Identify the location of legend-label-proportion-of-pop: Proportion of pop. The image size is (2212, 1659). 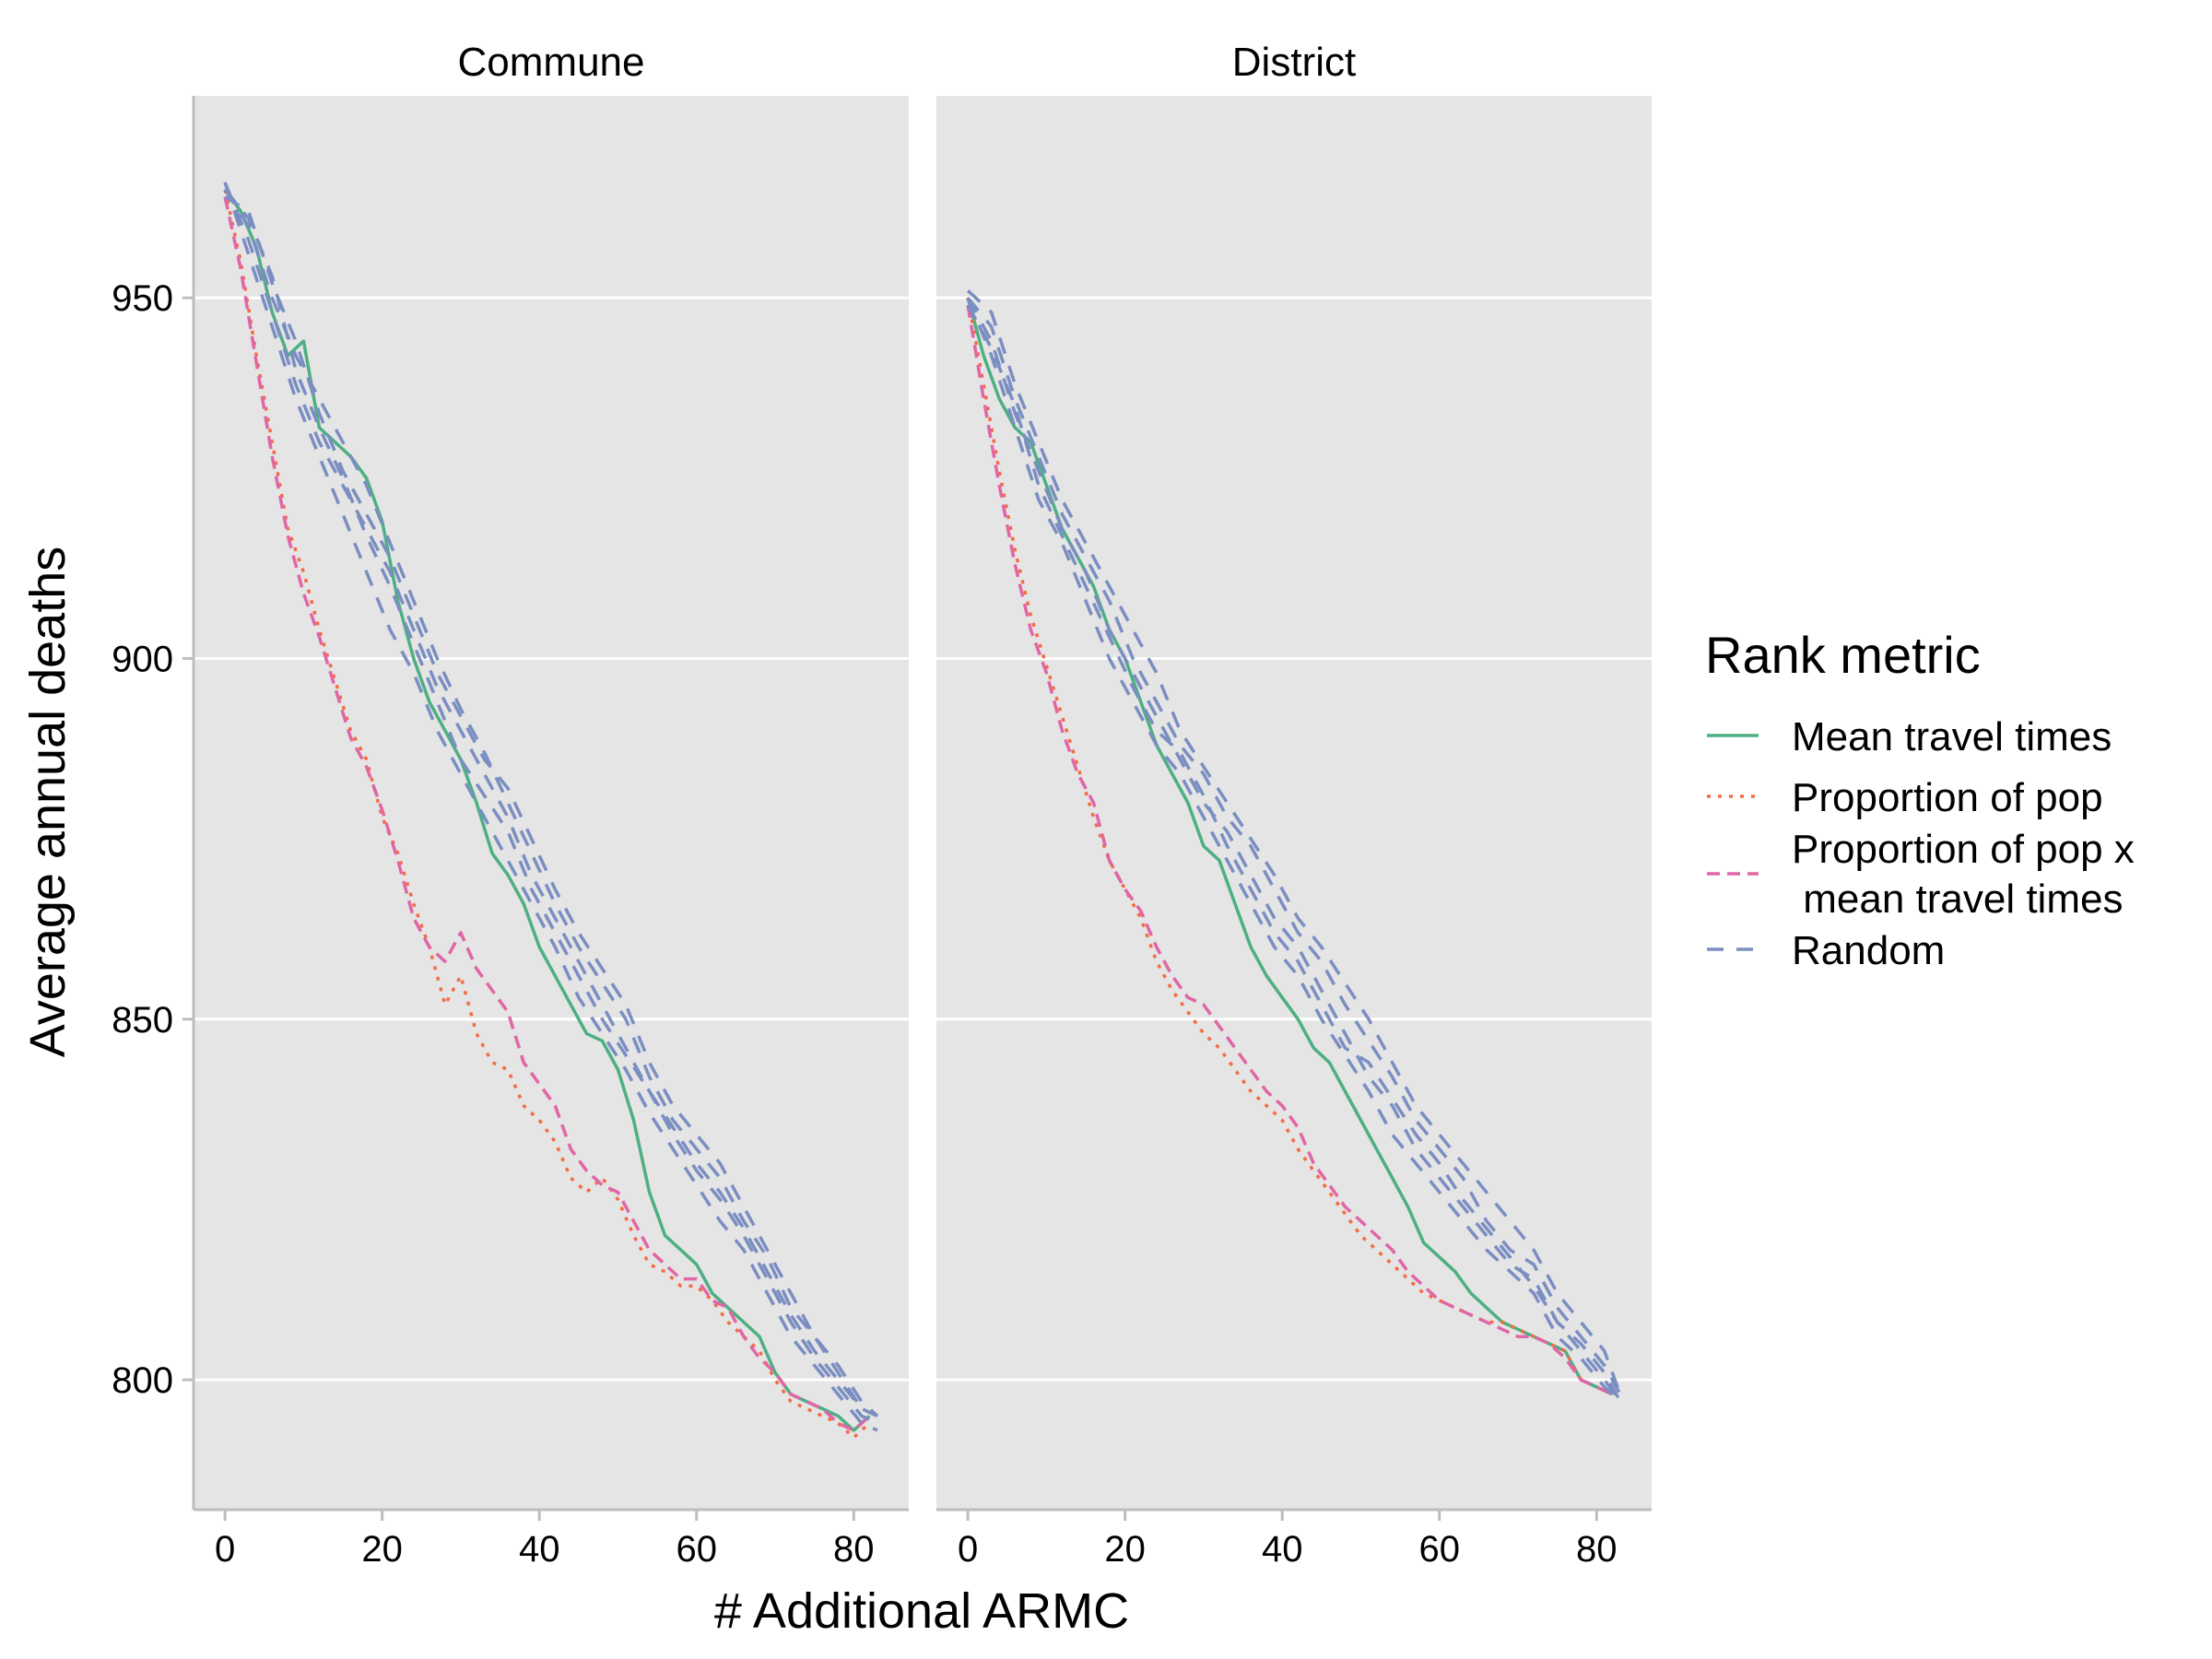
(1947, 797).